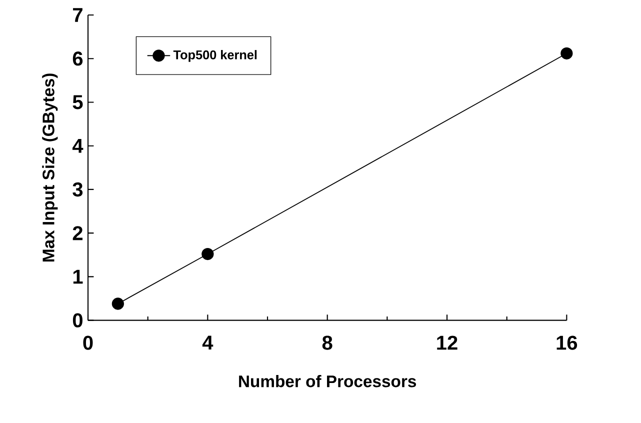 The height and width of the screenshot is (423, 641). Describe the element at coordinates (567, 343) in the screenshot. I see `x-tick-label: 16` at that location.